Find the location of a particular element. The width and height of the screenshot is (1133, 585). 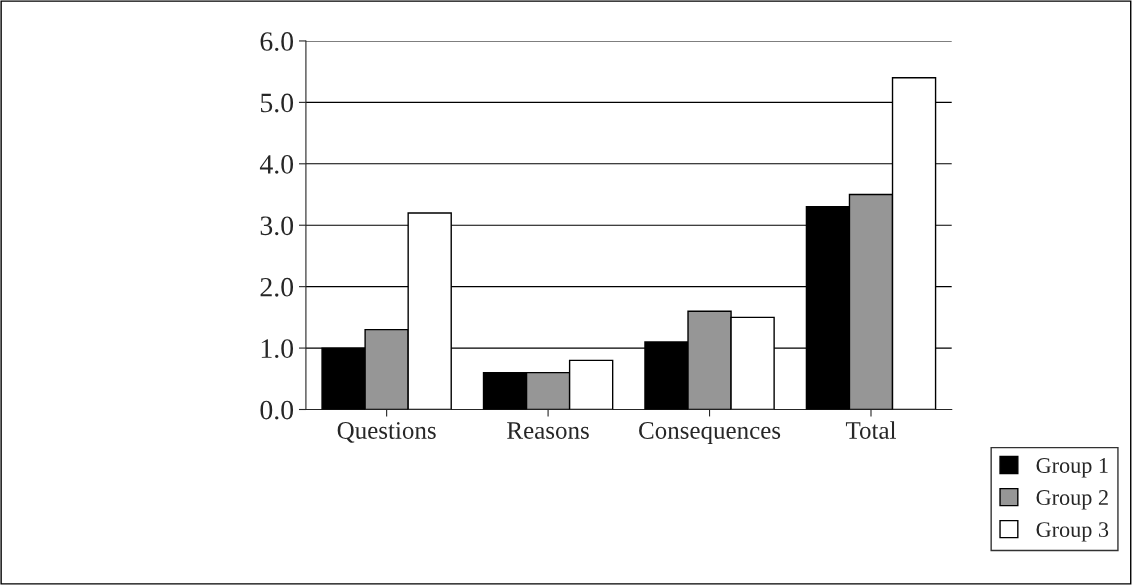

x-tick-label: Total is located at coordinates (870, 430).